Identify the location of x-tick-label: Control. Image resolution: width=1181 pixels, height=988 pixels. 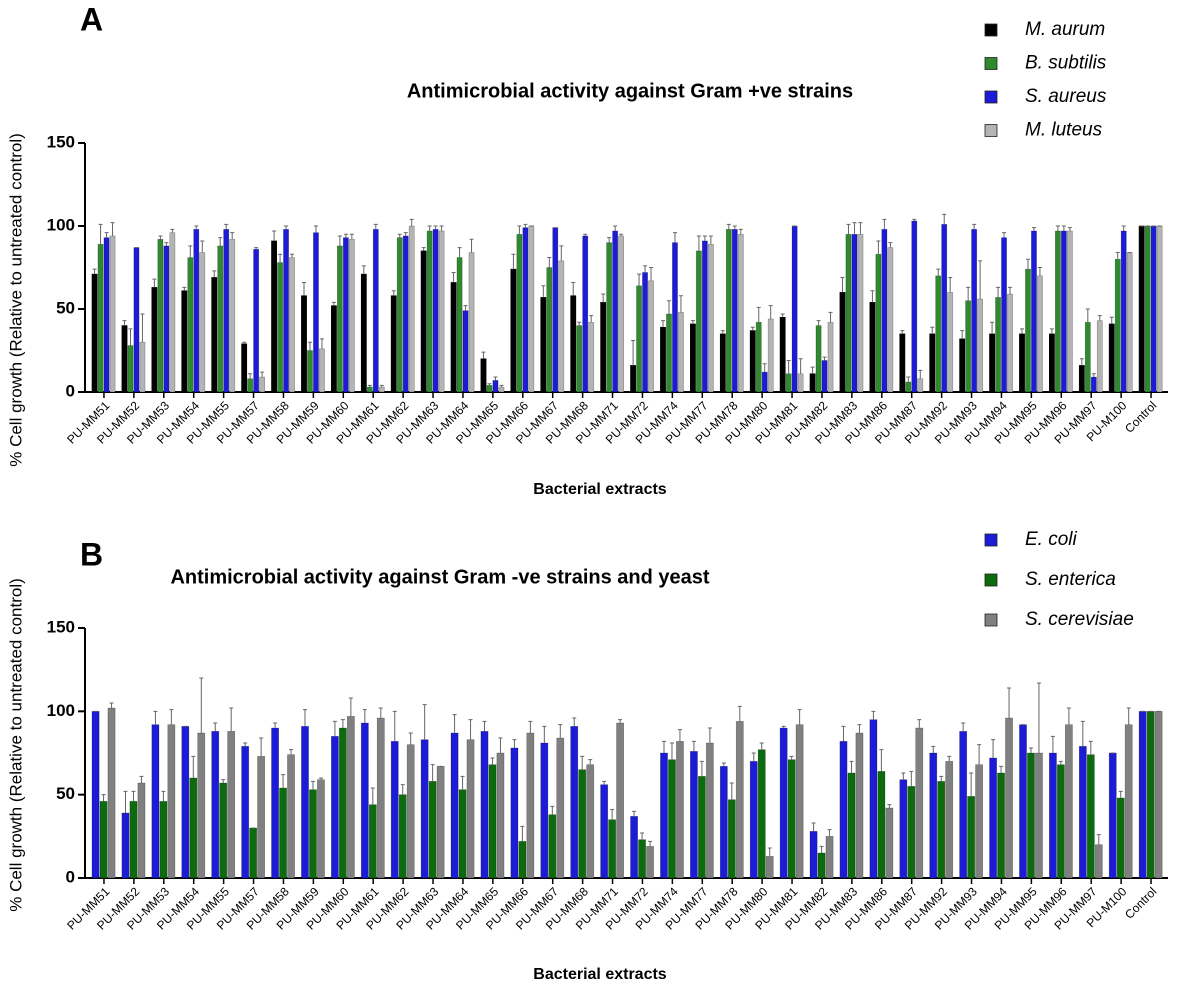
(1140, 416).